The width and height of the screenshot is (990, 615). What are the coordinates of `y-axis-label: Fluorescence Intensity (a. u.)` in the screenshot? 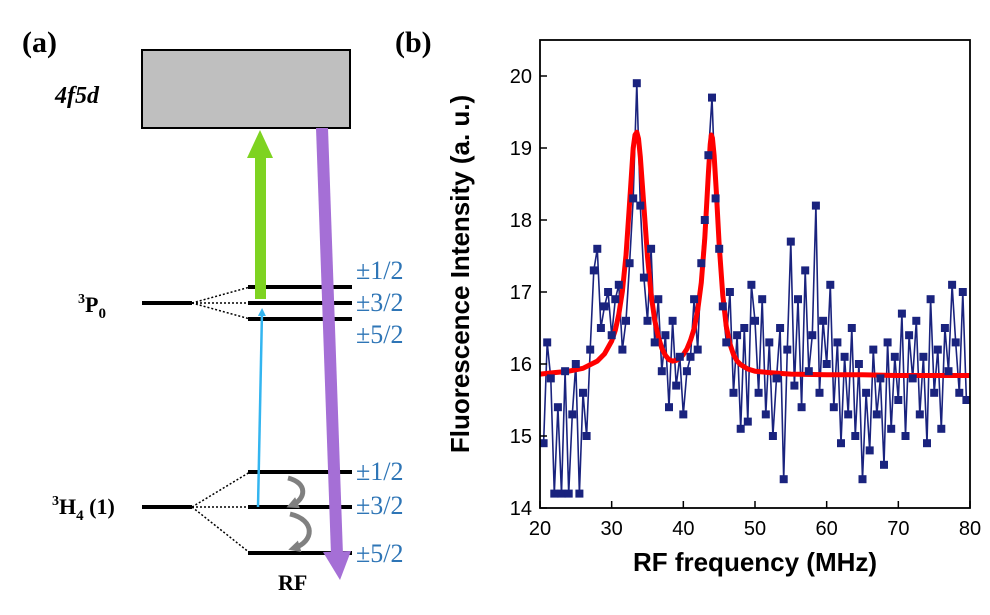 It's located at (460, 274).